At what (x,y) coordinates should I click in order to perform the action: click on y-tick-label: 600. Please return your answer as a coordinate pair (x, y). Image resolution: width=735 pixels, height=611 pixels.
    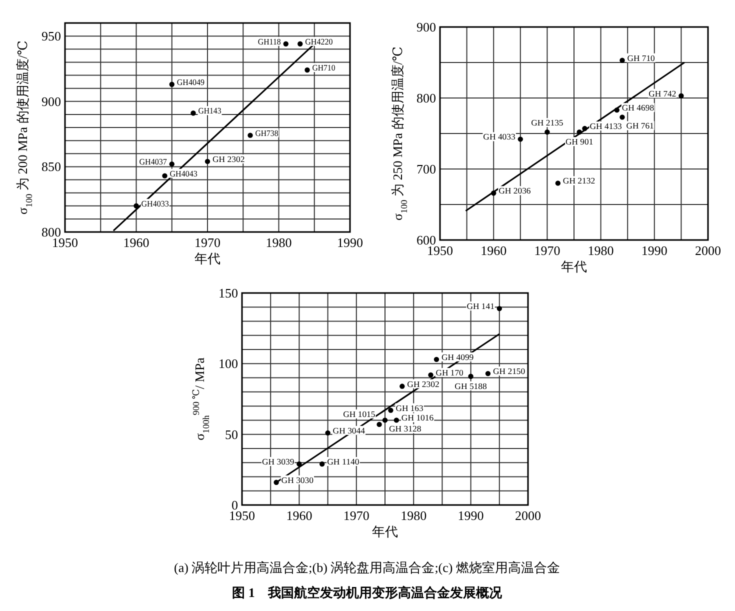
    Looking at the image, I should click on (426, 240).